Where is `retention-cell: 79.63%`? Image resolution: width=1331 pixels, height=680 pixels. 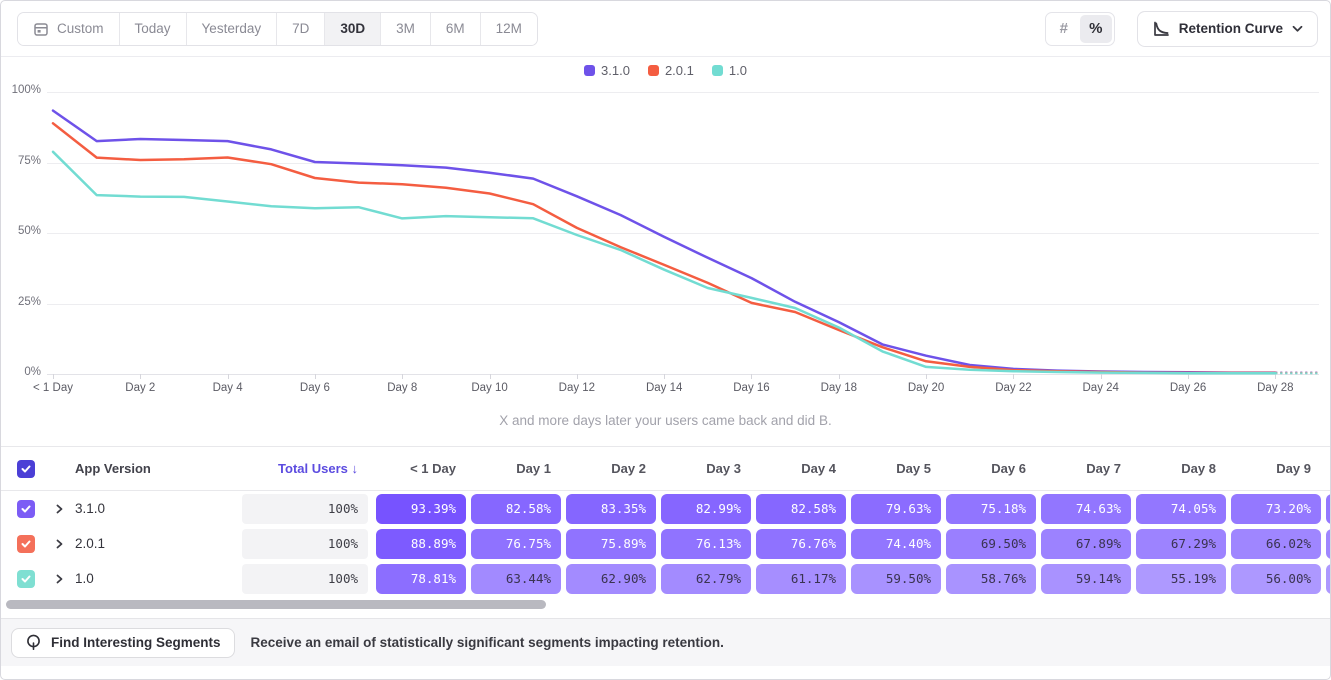 retention-cell: 79.63% is located at coordinates (896, 508).